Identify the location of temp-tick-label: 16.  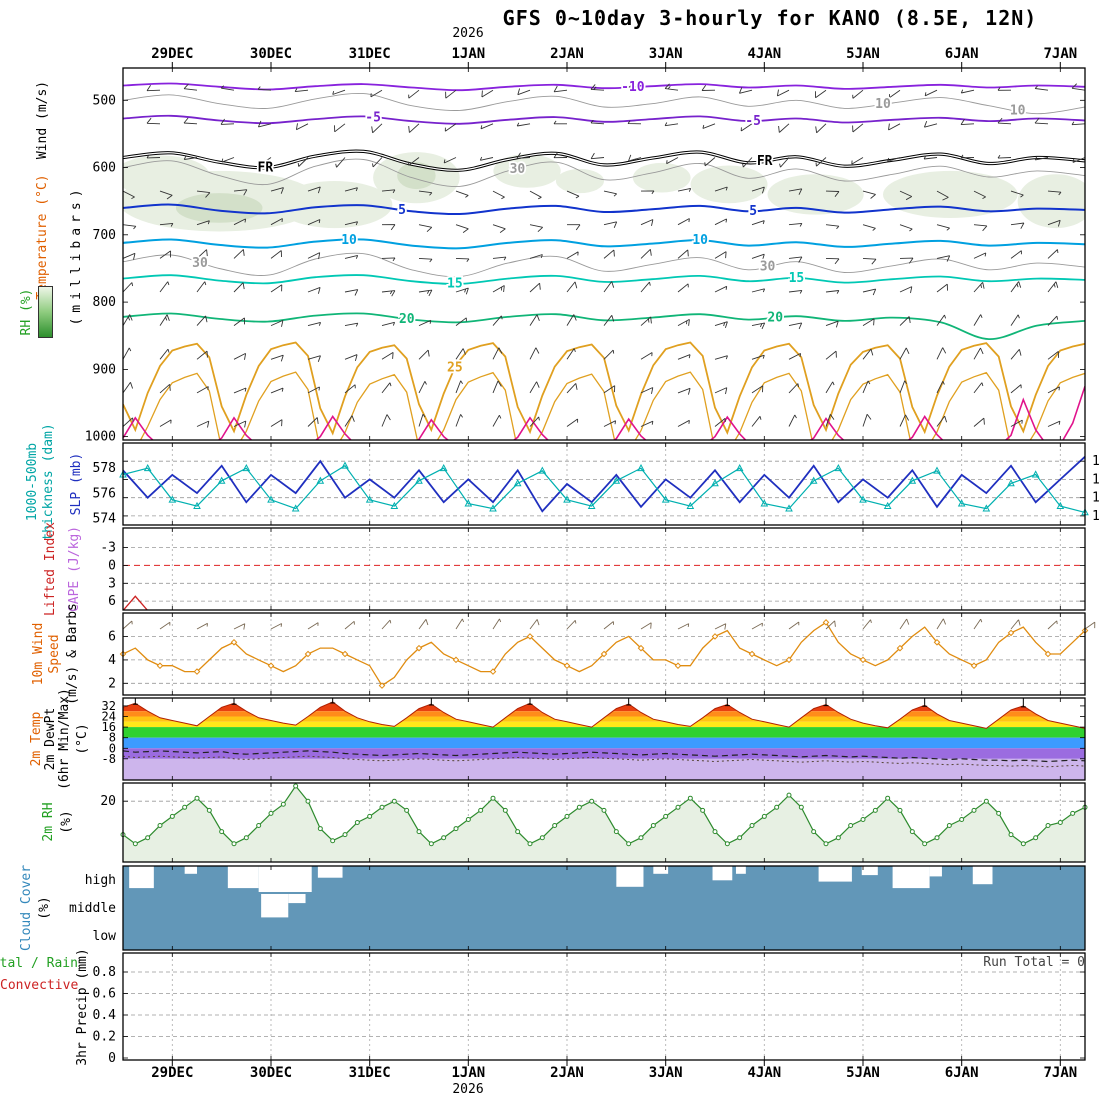
(109, 727).